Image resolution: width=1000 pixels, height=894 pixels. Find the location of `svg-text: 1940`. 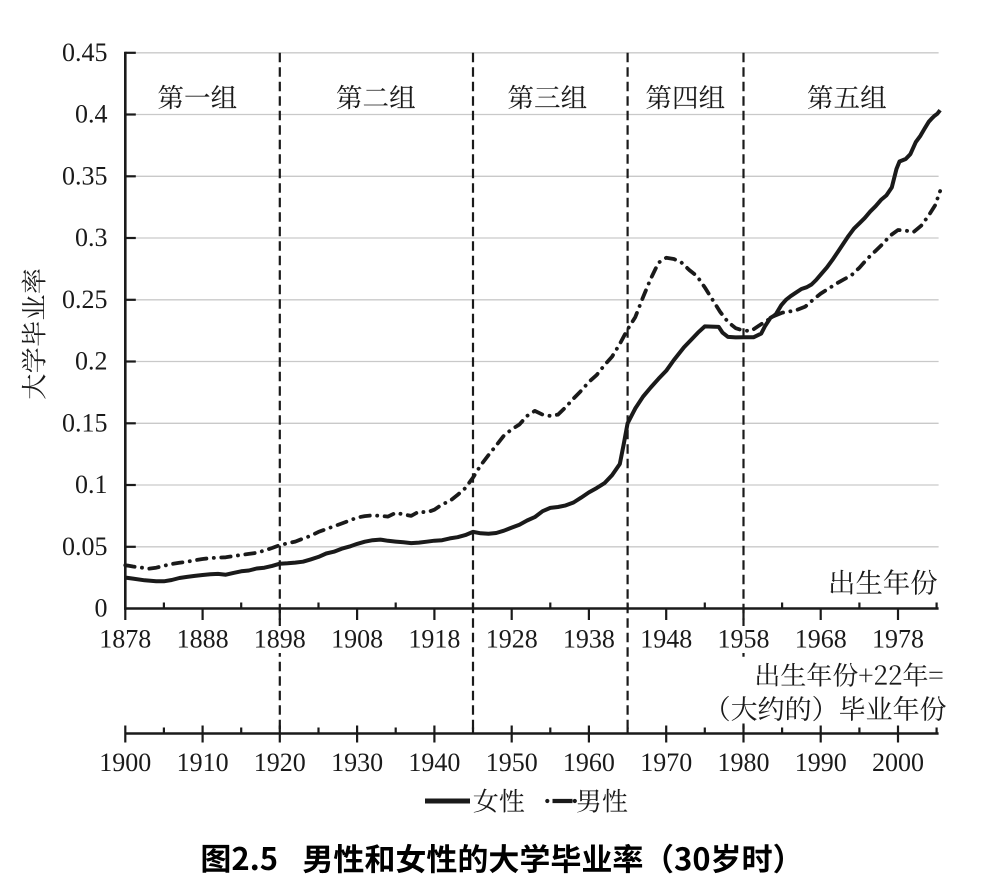

svg-text: 1940 is located at coordinates (434, 762).